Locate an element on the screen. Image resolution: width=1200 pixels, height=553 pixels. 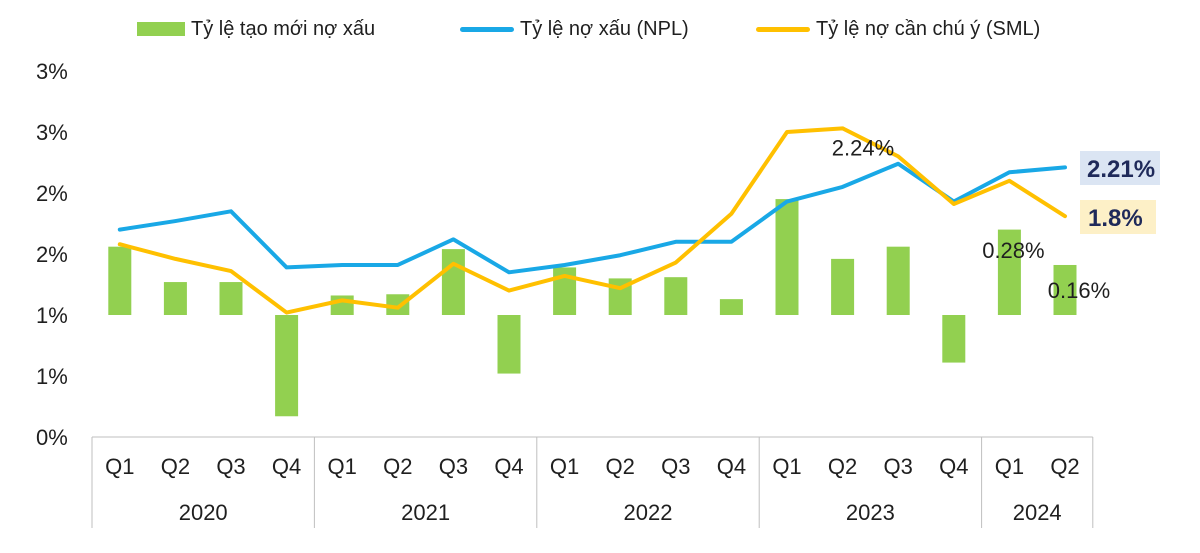
legend-swatch-bar is located at coordinates (161, 29).